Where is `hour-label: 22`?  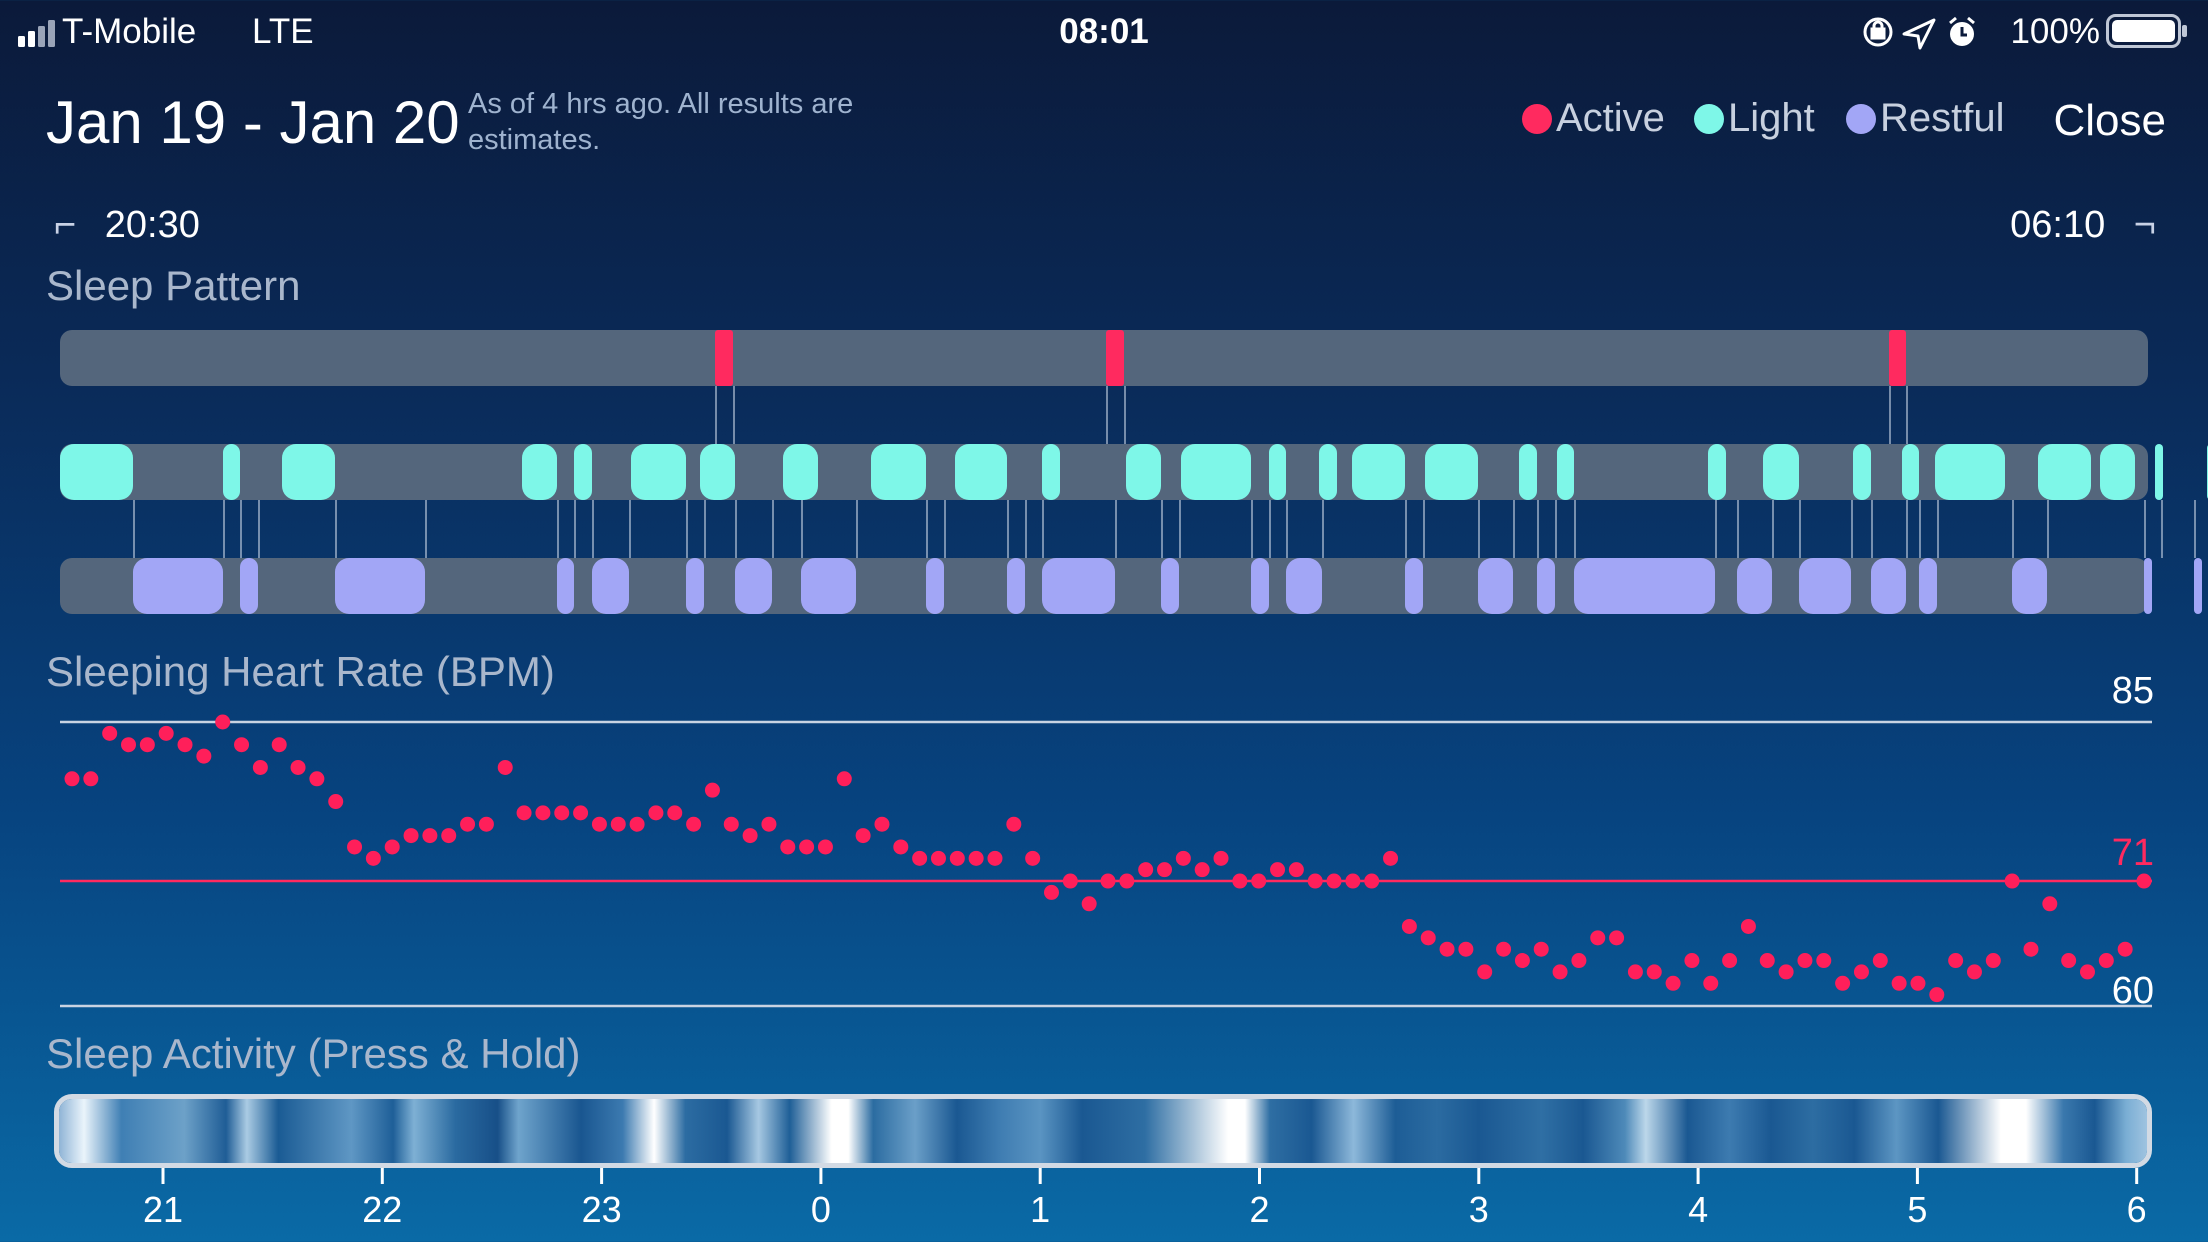
hour-label: 22 is located at coordinates (382, 1209).